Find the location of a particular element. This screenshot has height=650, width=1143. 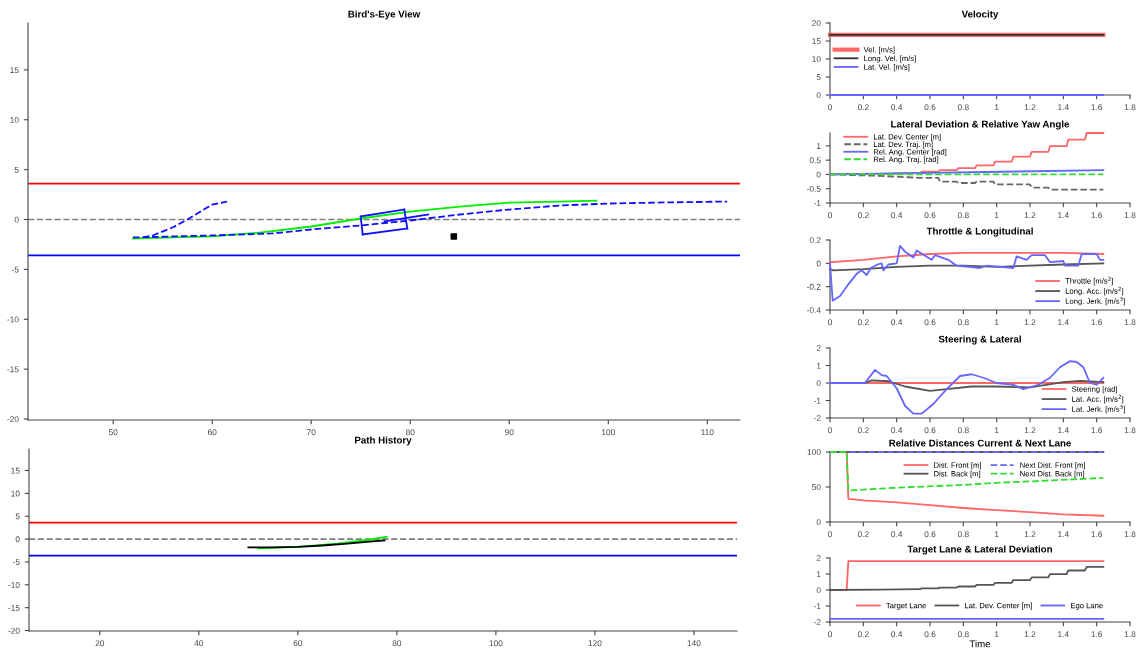

y-tick-label: 2 is located at coordinates (818, 348).